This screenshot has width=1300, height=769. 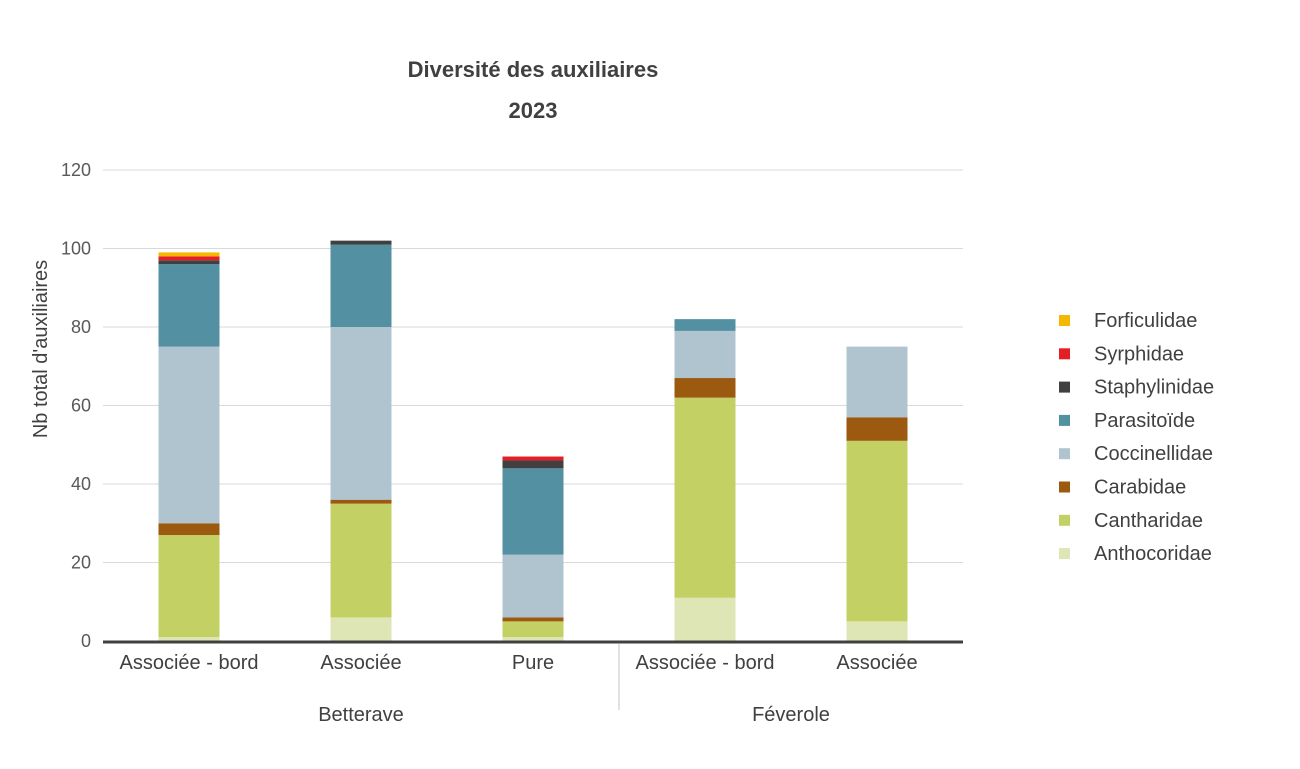 I want to click on legend-label: Cantharidae, so click(x=1148, y=521).